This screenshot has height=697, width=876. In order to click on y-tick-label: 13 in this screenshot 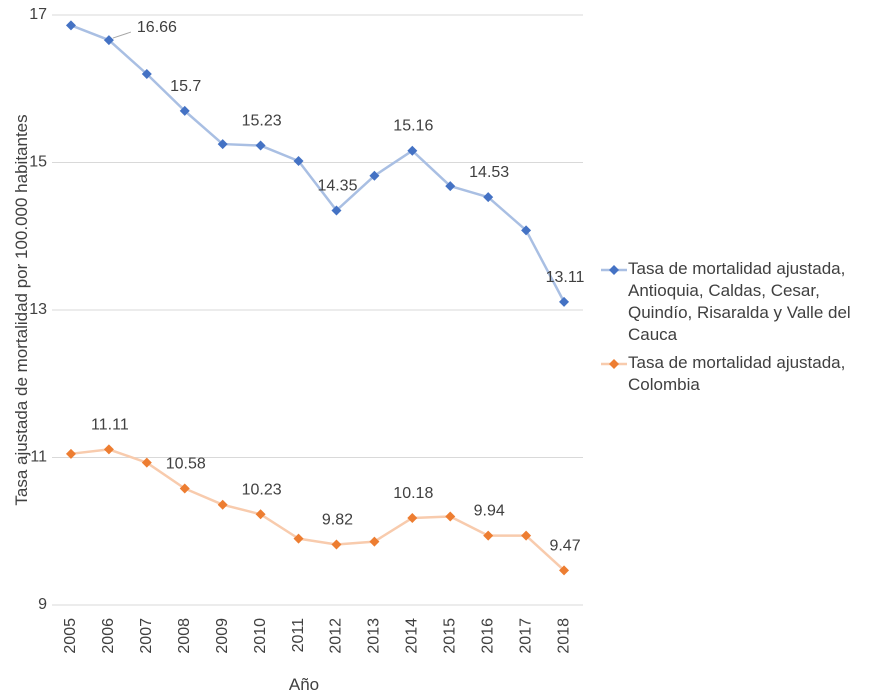, I will do `click(38, 309)`.